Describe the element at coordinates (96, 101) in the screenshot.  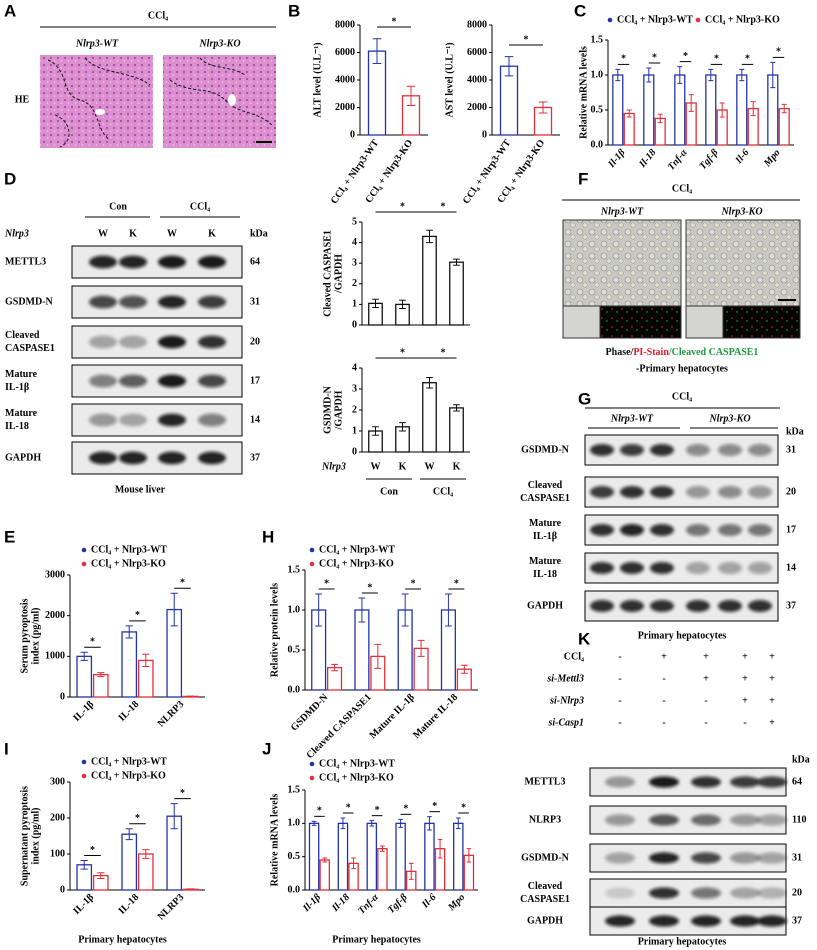
I see `histology-image` at that location.